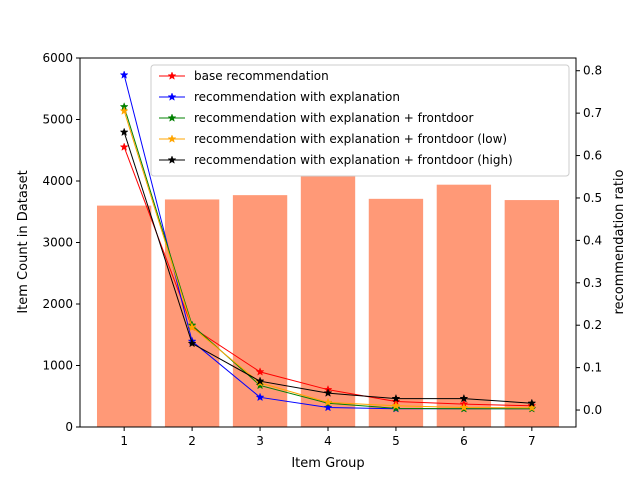 The width and height of the screenshot is (640, 484). I want to click on y-right-tick-label-0.6: 0.6, so click(592, 156).